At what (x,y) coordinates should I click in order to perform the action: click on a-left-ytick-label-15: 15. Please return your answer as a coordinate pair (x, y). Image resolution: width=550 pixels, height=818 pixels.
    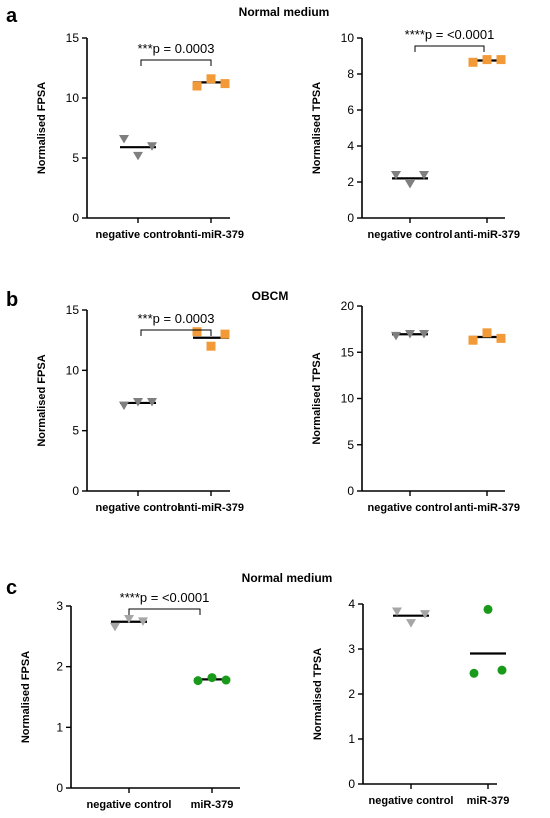
    Looking at the image, I should click on (73, 38).